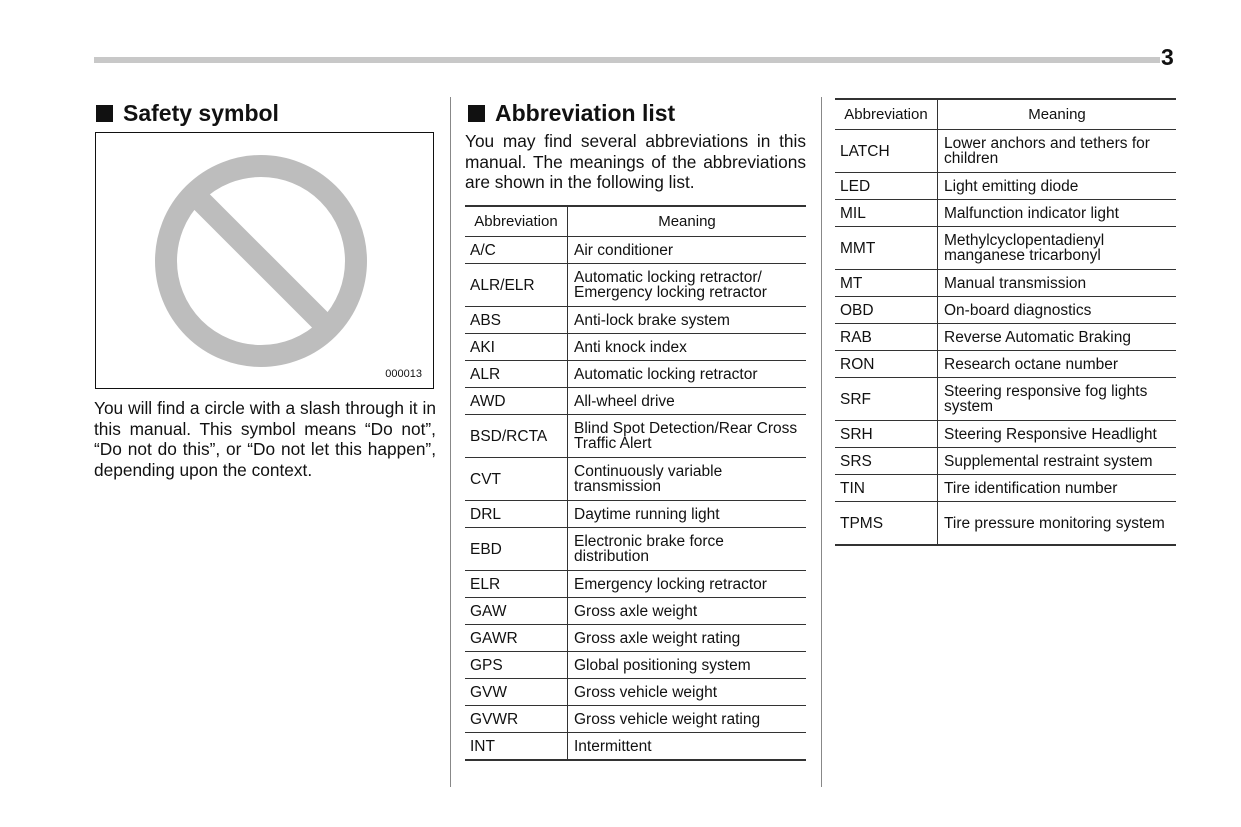 The height and width of the screenshot is (827, 1241). What do you see at coordinates (516, 638) in the screenshot?
I see `abbreviation-cell: GAWR` at bounding box center [516, 638].